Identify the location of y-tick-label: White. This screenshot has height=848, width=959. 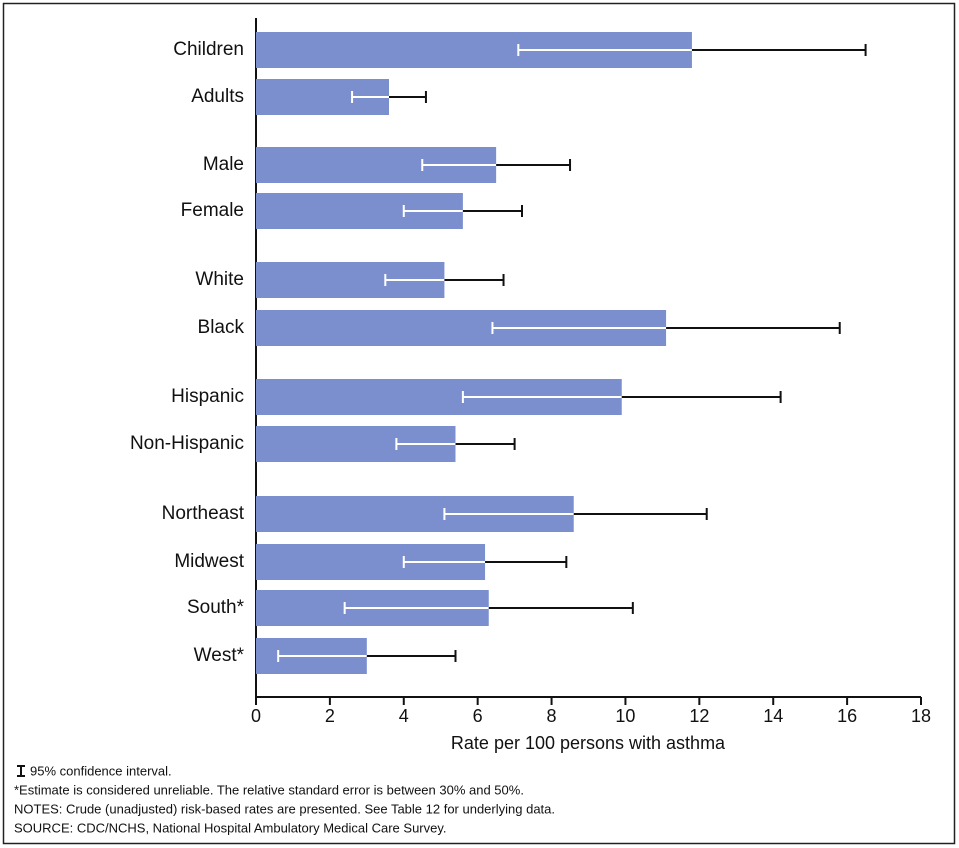
(219, 279).